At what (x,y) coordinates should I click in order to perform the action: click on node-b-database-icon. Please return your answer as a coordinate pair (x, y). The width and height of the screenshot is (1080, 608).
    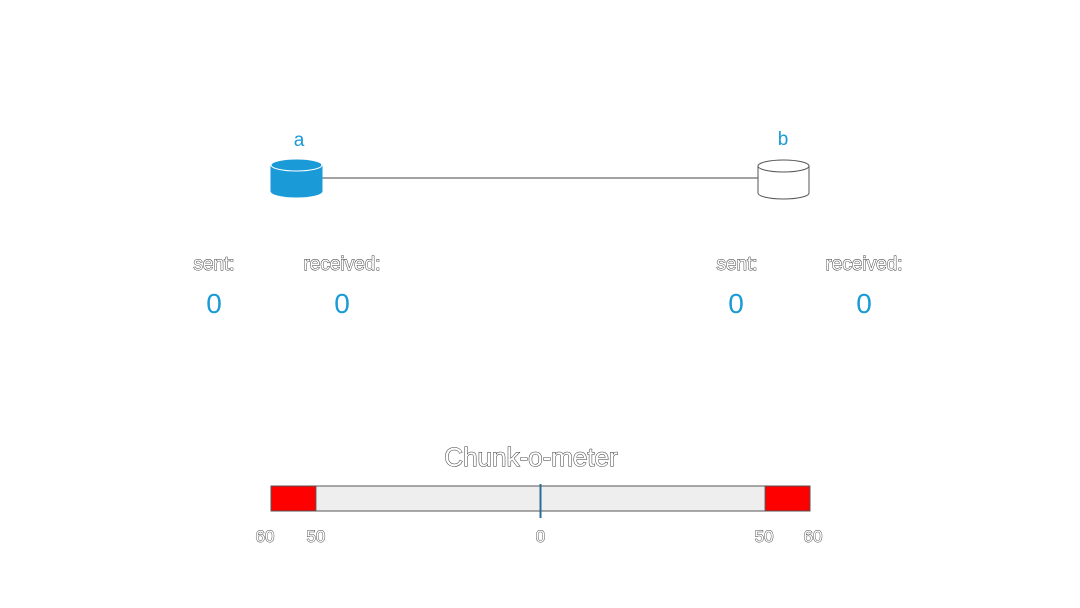
    Looking at the image, I should click on (783, 179).